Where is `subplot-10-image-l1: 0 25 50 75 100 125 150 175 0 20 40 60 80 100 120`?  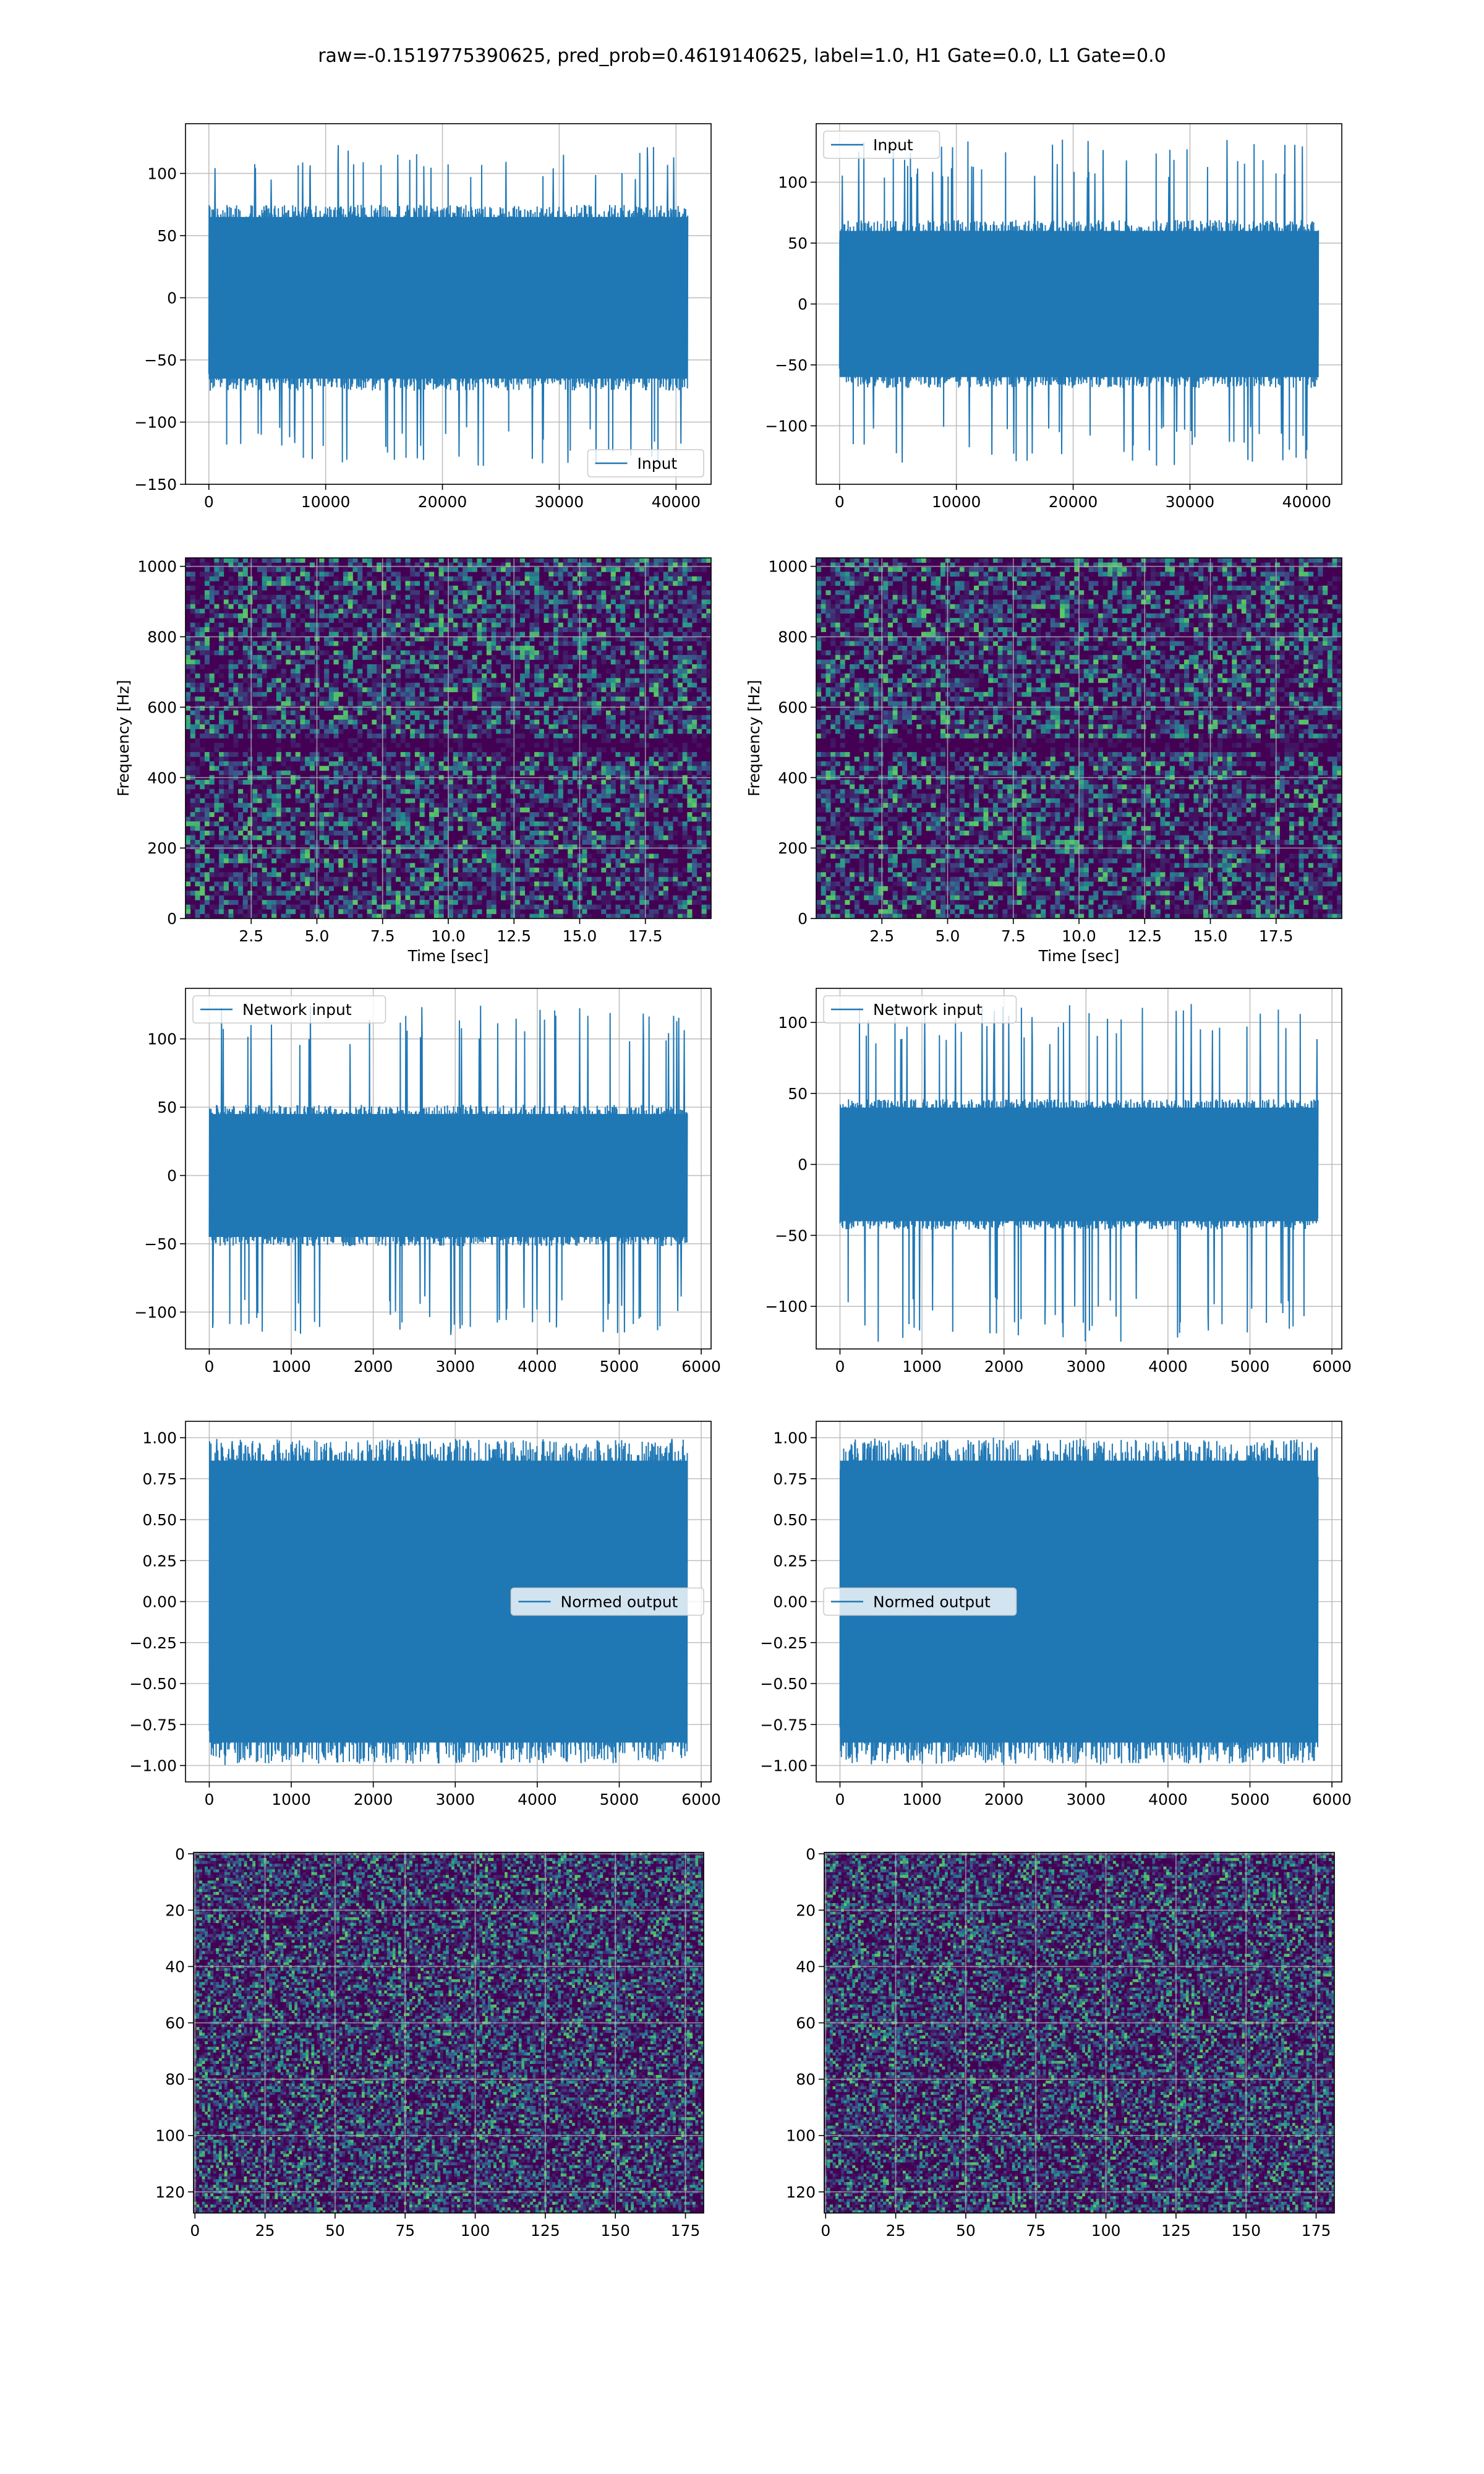
subplot-10-image-l1: 0 25 50 75 100 125 150 175 0 20 40 60 80 100 120 is located at coordinates (1060, 2043).